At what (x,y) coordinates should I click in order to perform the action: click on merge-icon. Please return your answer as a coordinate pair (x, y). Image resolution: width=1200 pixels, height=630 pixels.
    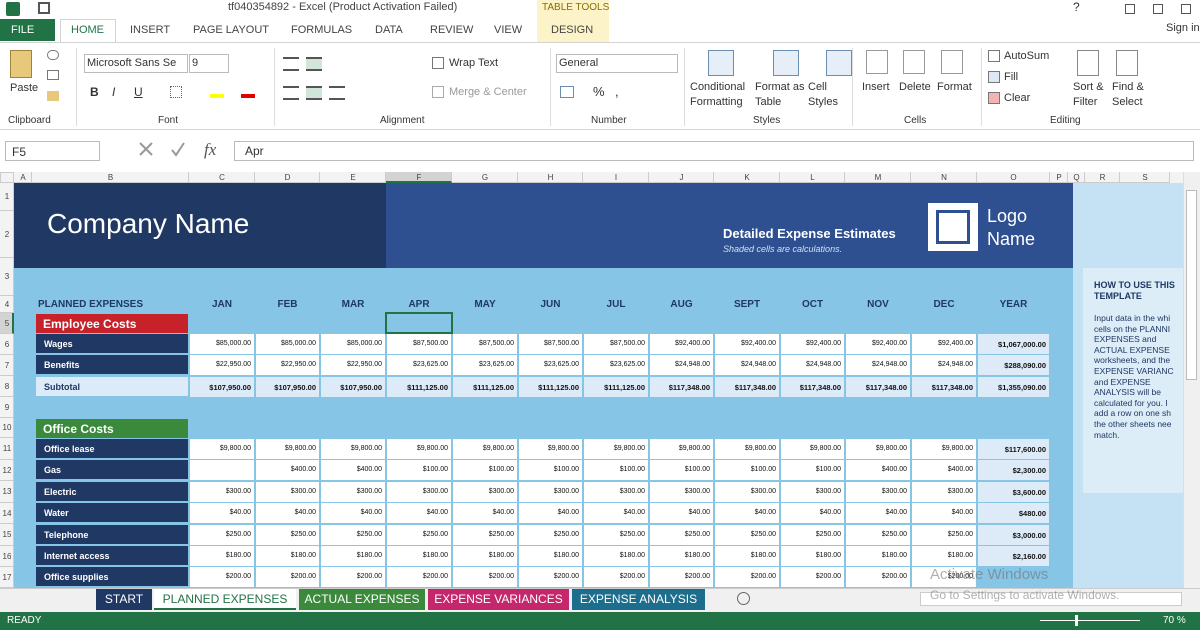
    Looking at the image, I should click on (438, 92).